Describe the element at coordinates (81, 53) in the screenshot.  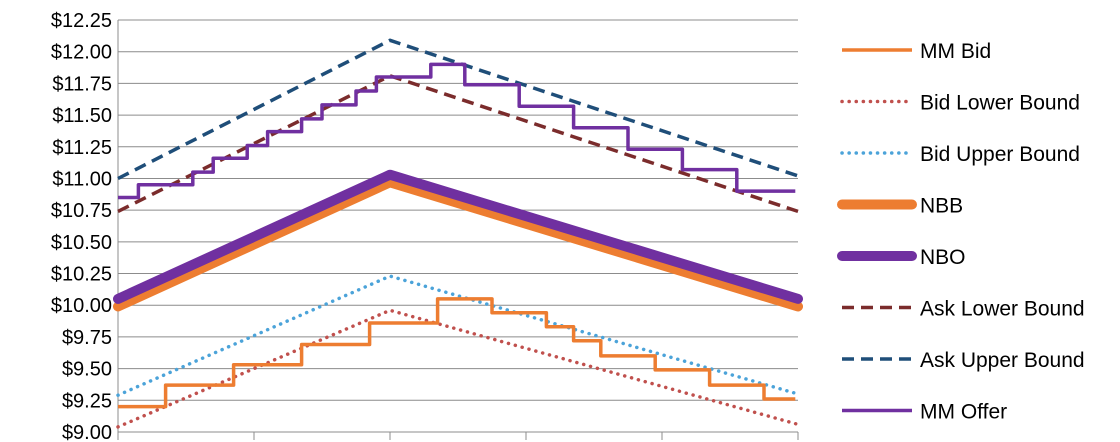
I see `y-tick-label: $12.00` at that location.